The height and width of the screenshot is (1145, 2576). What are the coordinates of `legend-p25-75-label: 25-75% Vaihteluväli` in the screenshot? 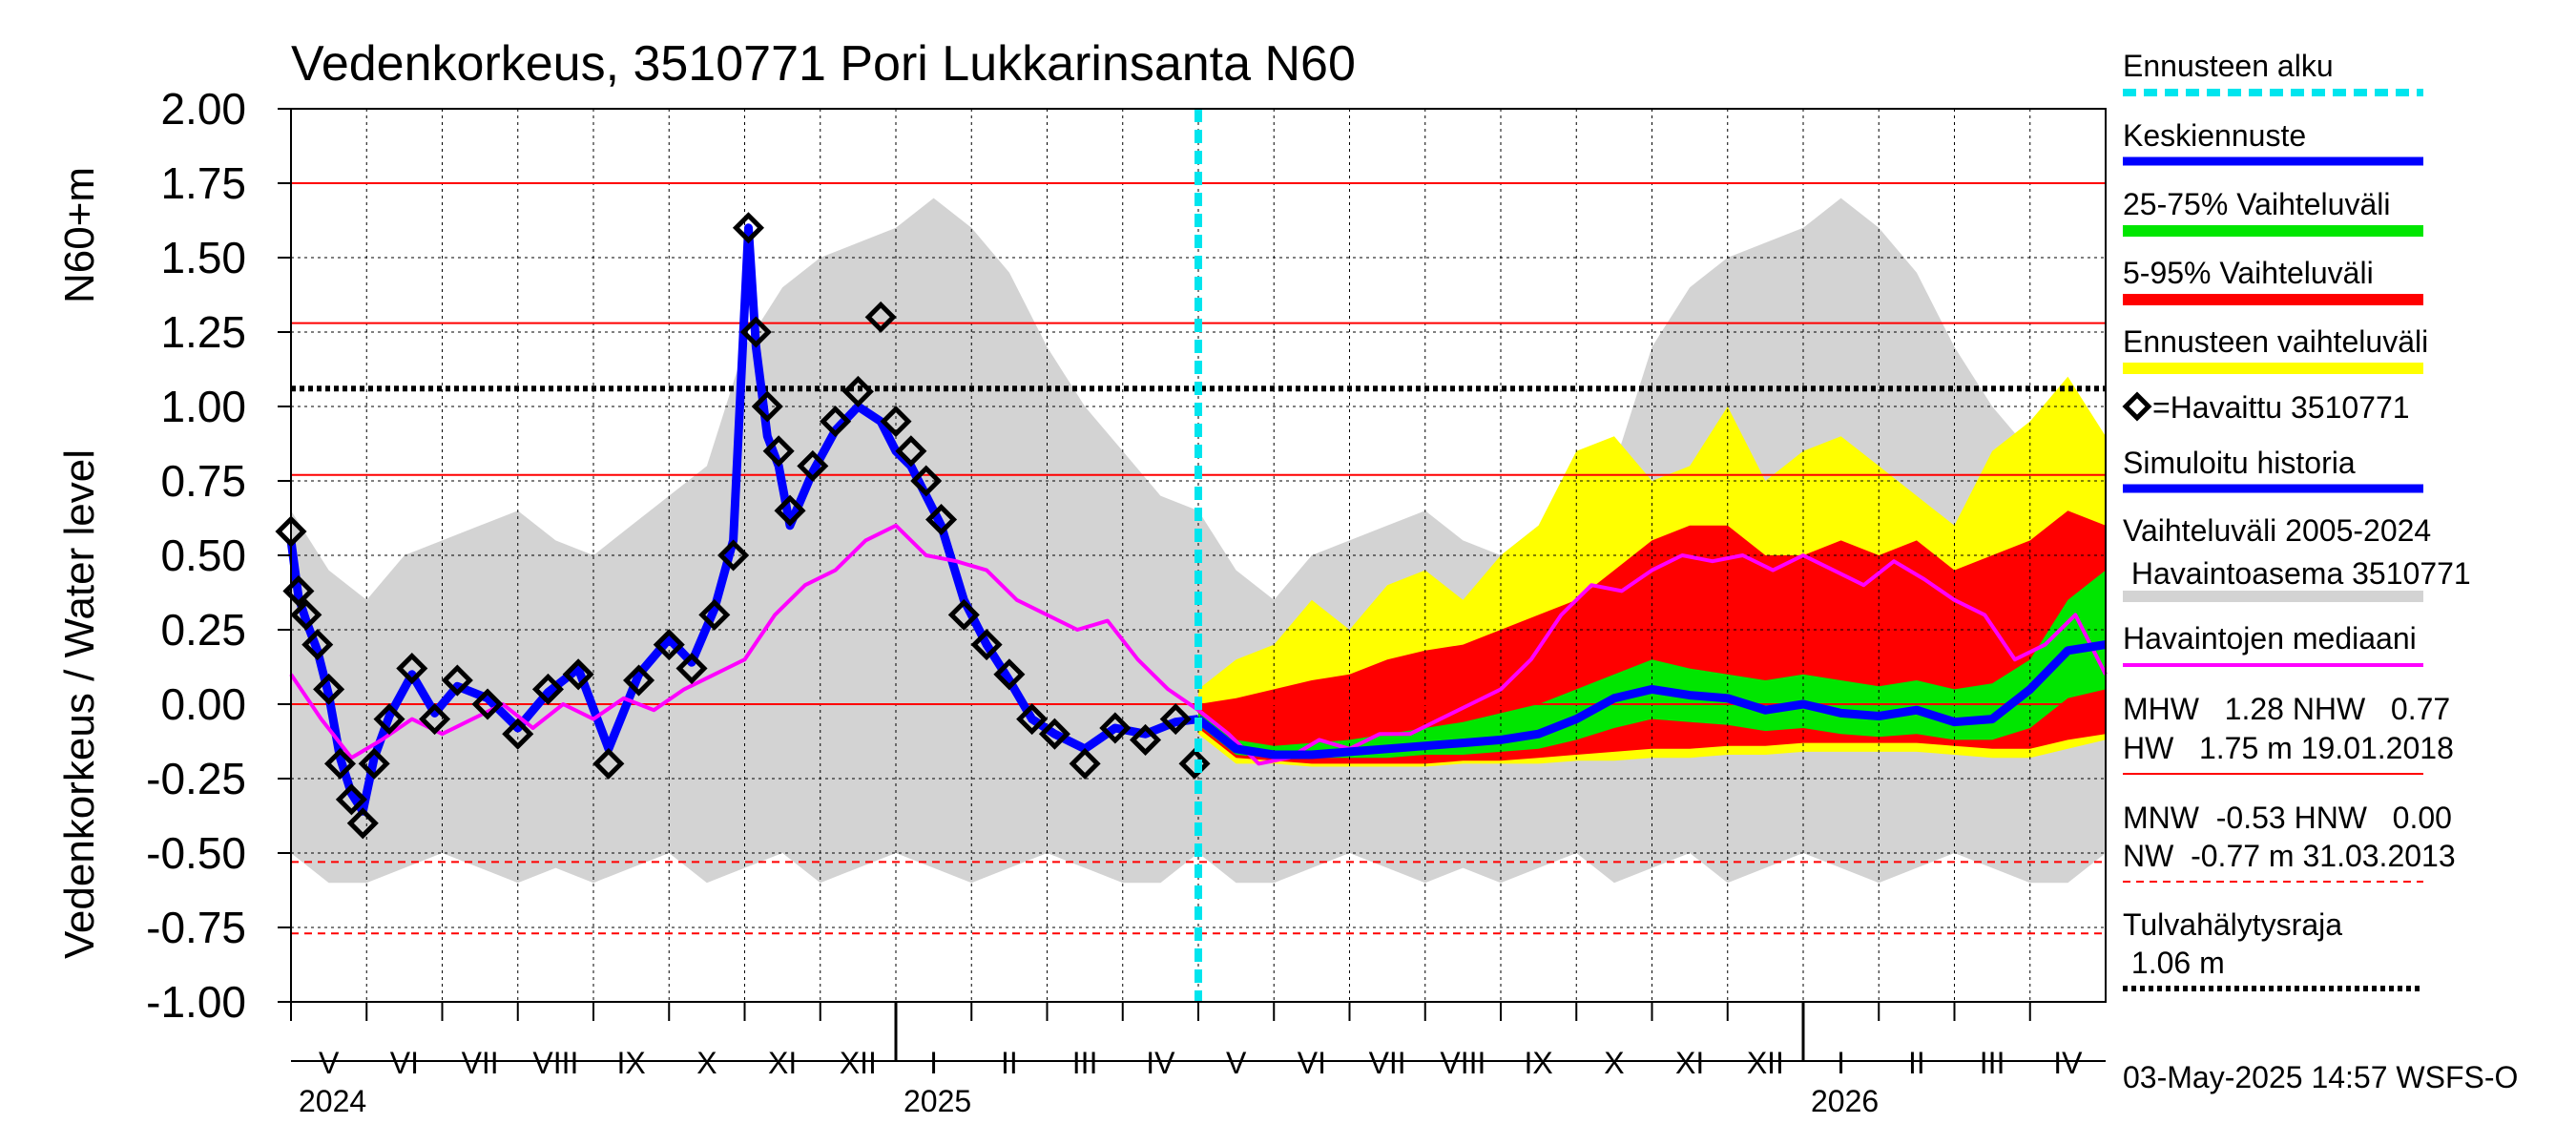 It's located at (2256, 204).